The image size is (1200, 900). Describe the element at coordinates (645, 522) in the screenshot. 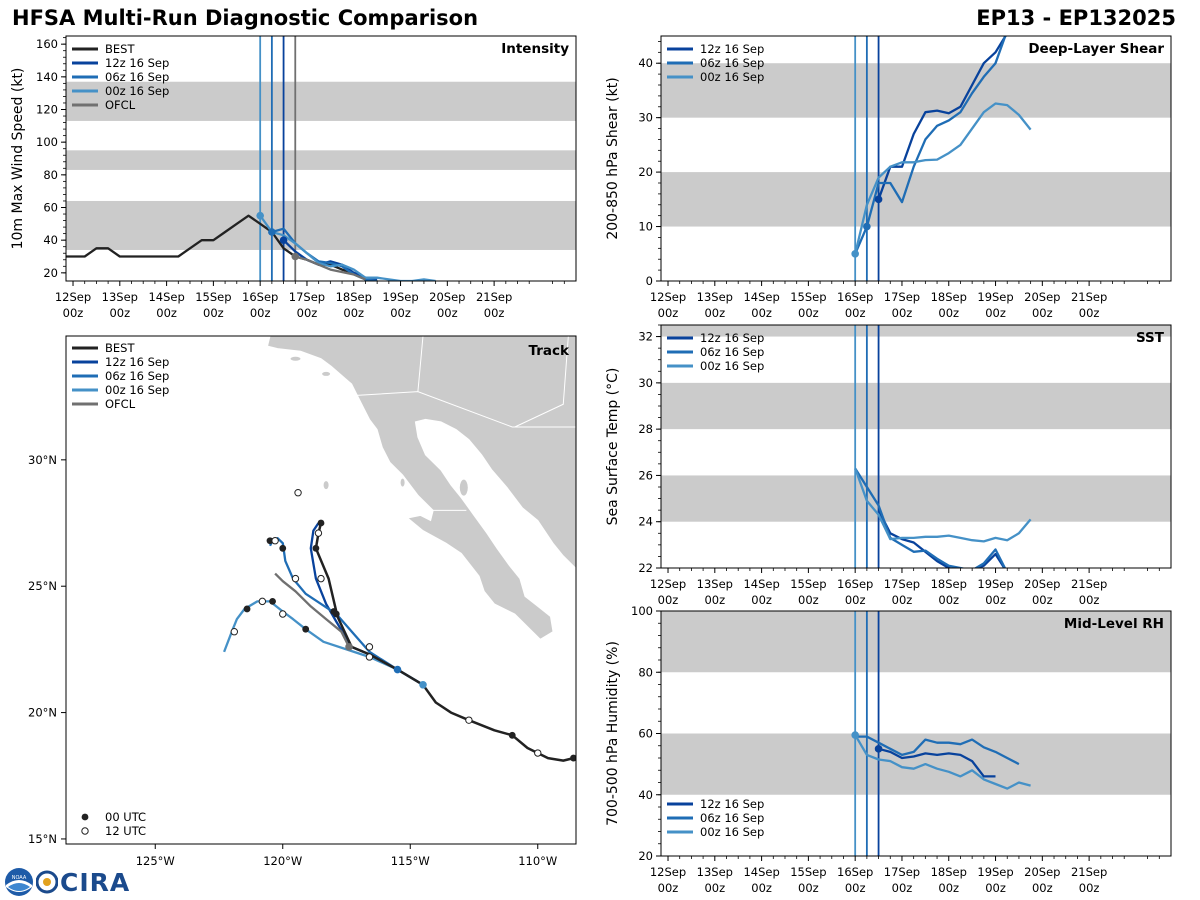

I see `sst-ytick-label: 24` at that location.